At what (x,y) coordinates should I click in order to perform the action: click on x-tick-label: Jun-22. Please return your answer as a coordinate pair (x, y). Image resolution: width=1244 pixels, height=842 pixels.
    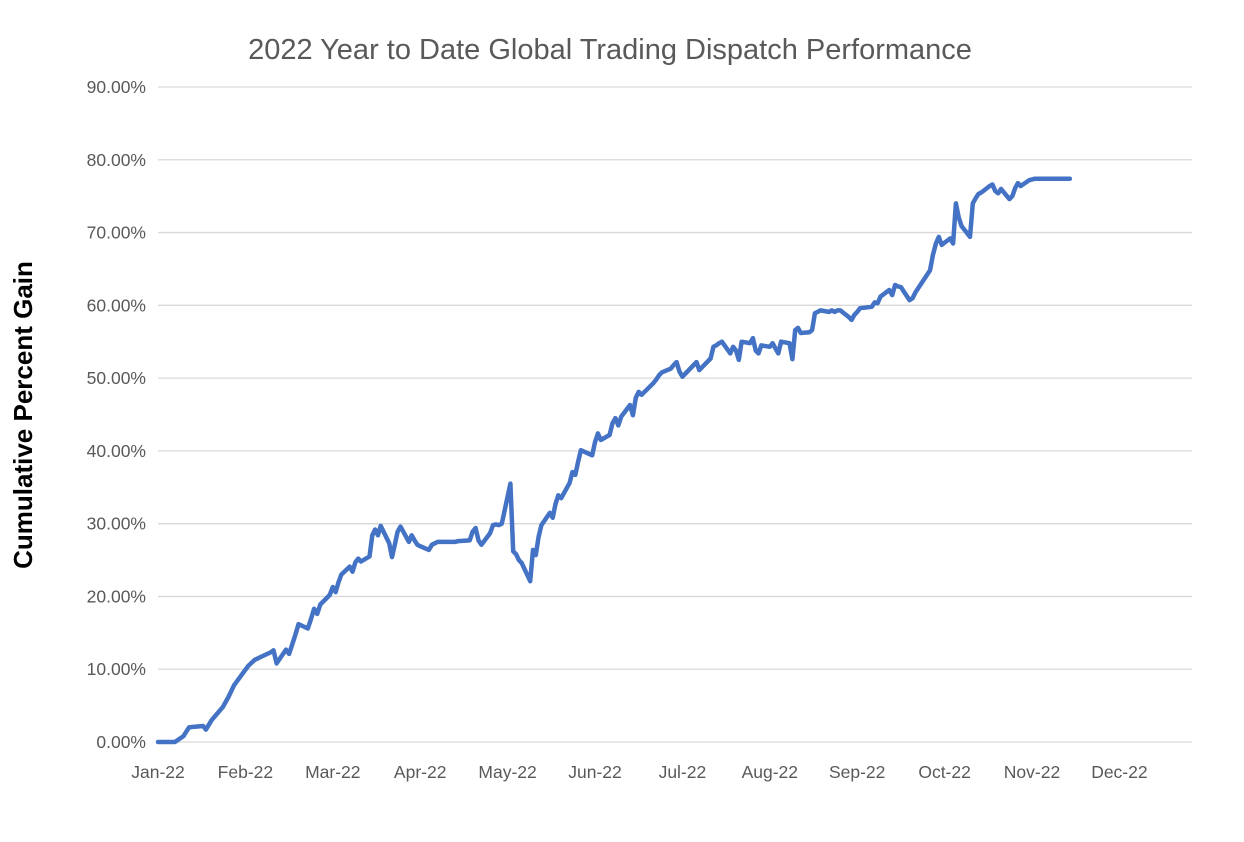
    Looking at the image, I should click on (595, 772).